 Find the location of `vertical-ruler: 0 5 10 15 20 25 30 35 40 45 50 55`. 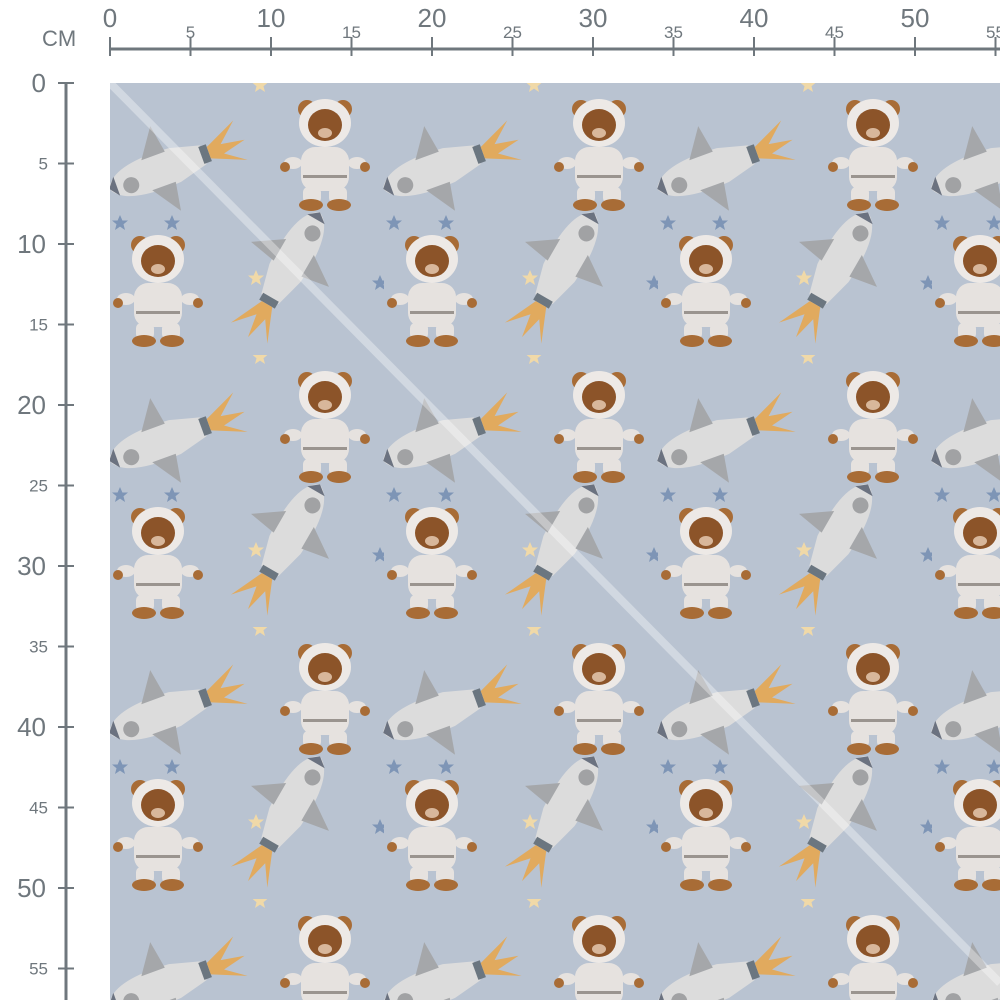

vertical-ruler: 0 5 10 15 20 25 30 35 40 45 50 55 is located at coordinates (45, 534).